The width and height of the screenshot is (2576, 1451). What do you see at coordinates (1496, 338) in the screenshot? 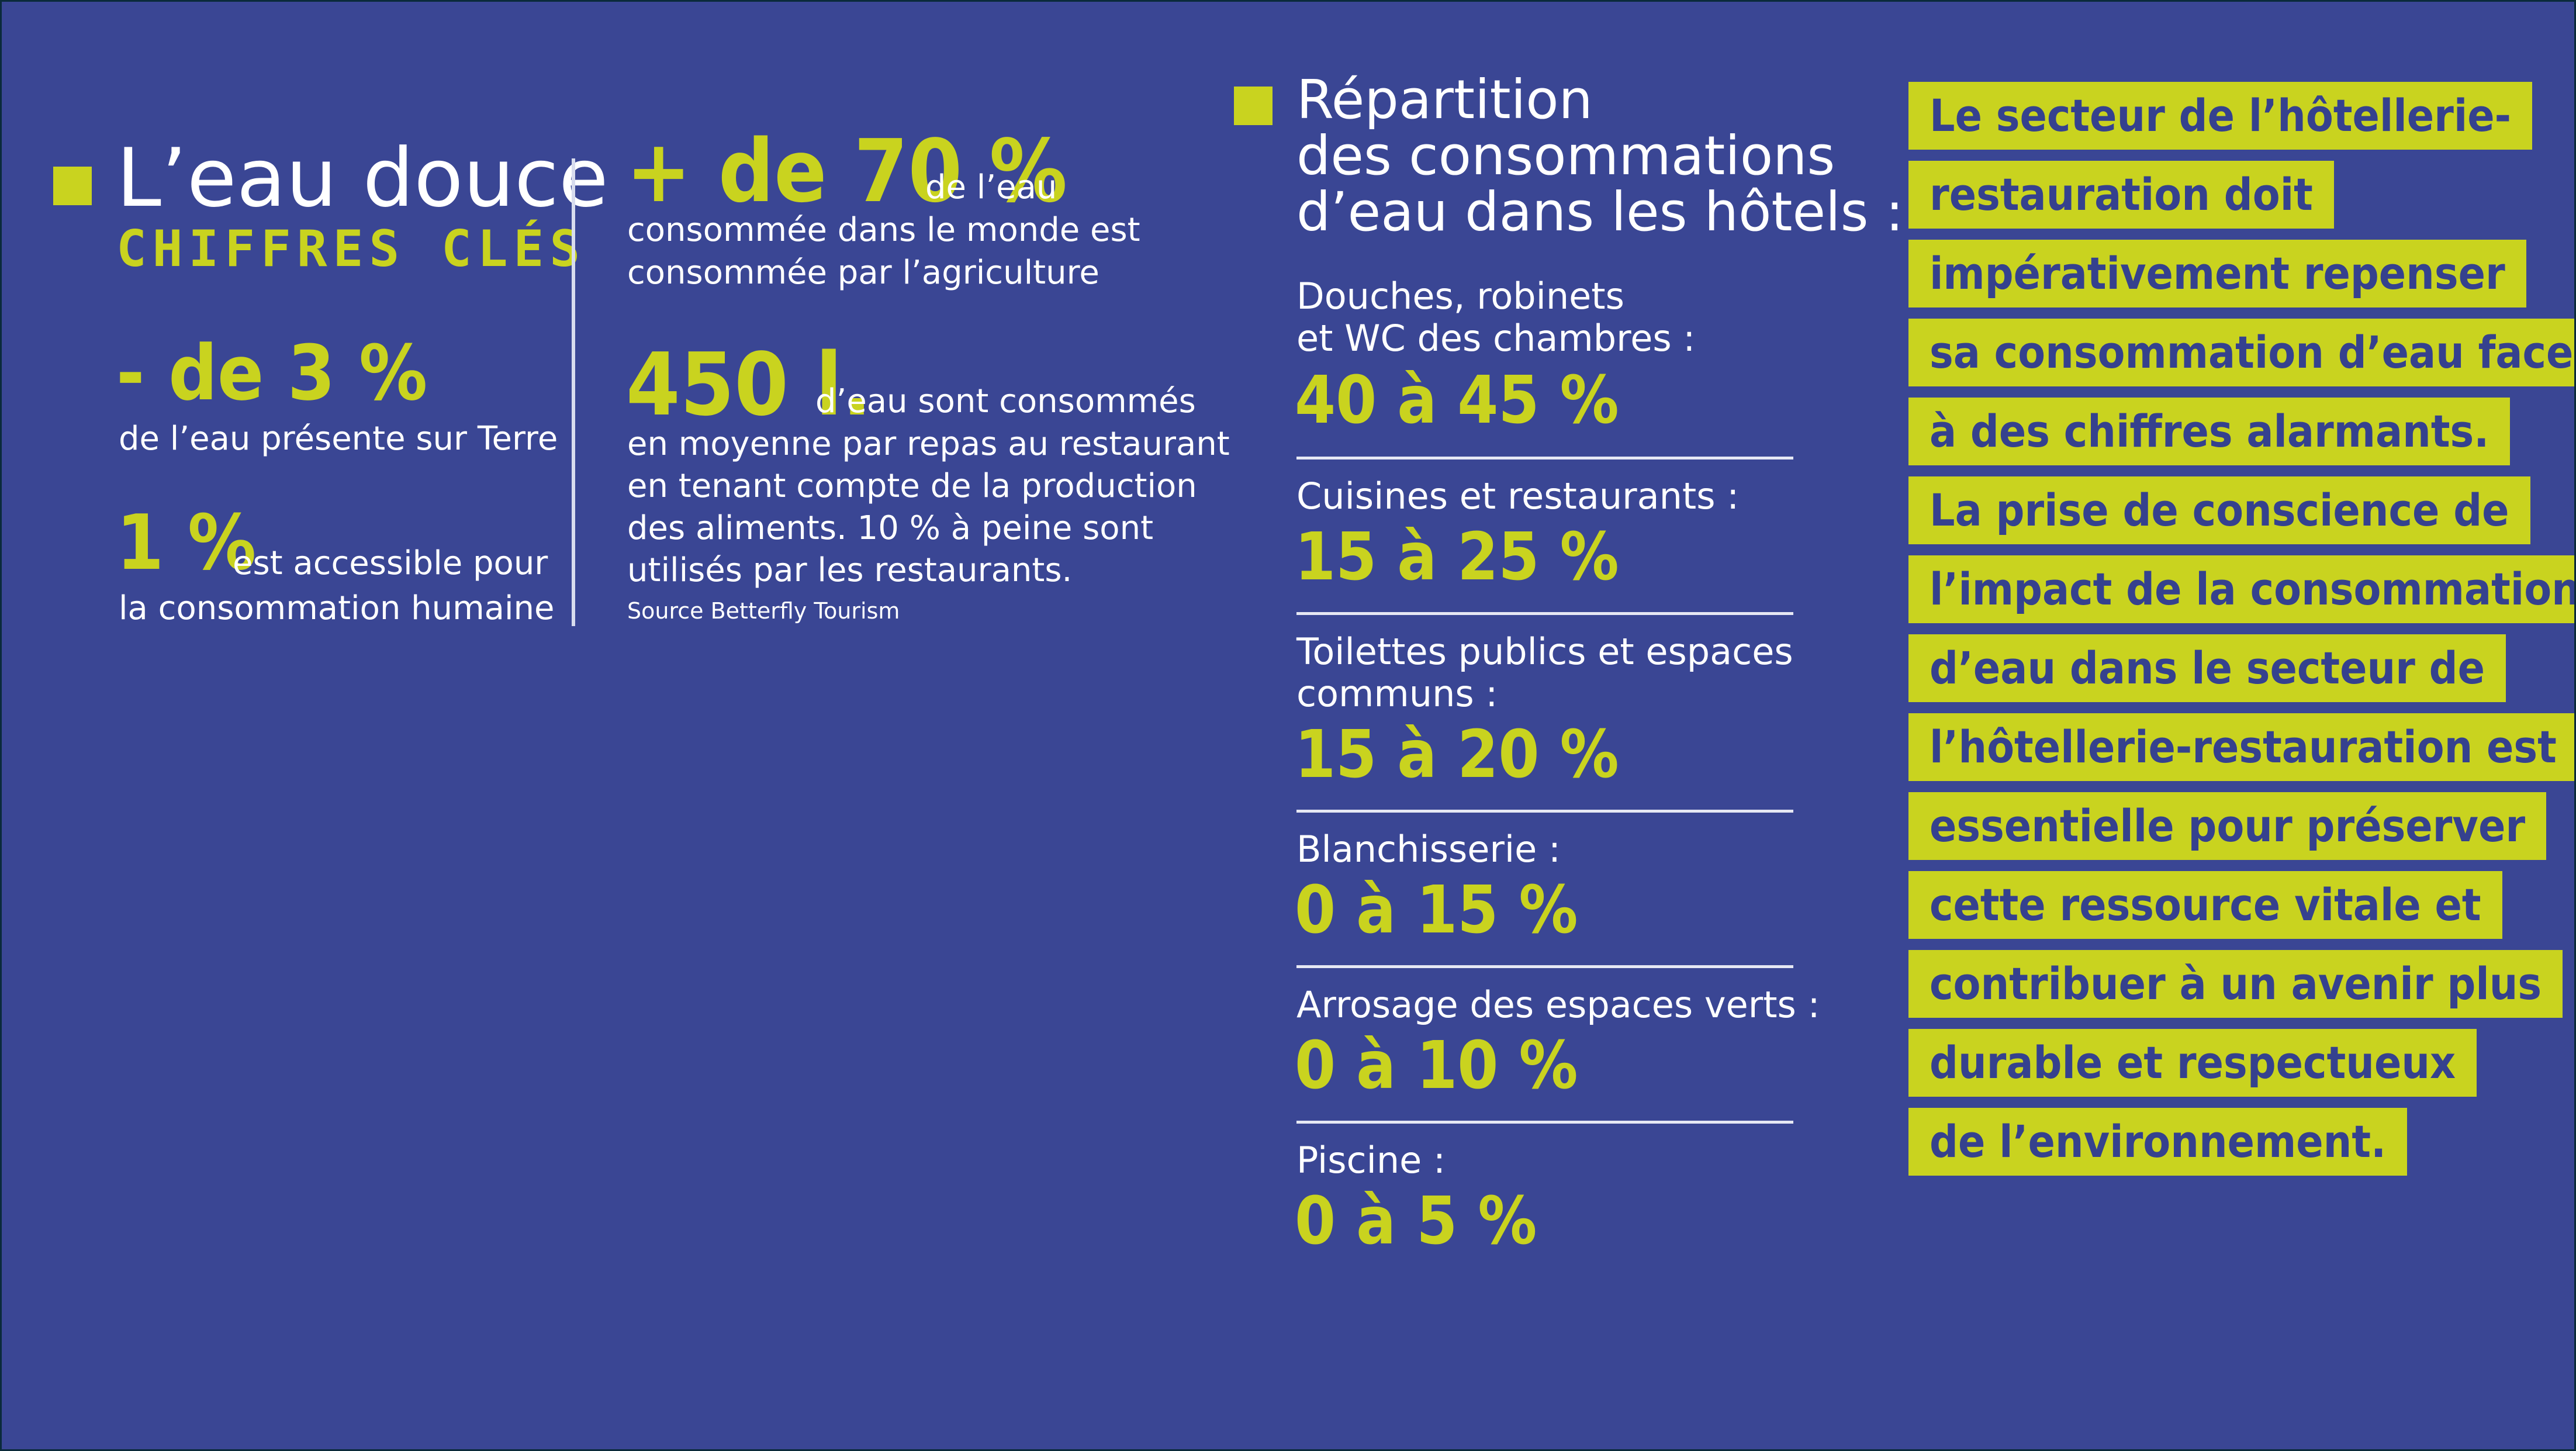
I see `repartition-item-label: et WC des chambres :` at bounding box center [1496, 338].